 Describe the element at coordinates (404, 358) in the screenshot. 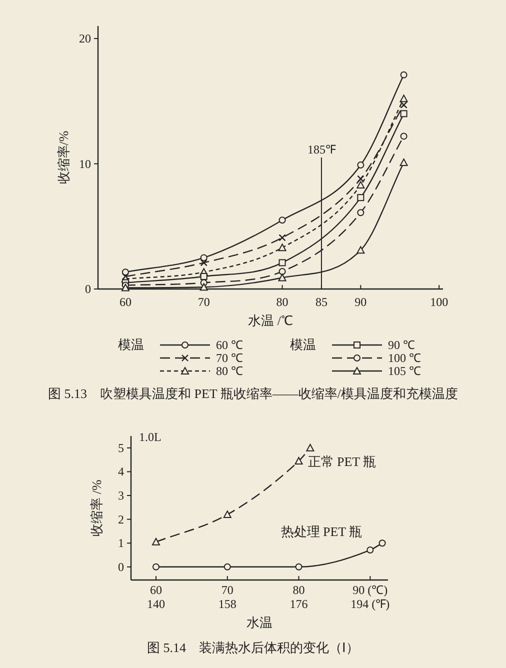

I see `legend-label: 100 ℃` at that location.